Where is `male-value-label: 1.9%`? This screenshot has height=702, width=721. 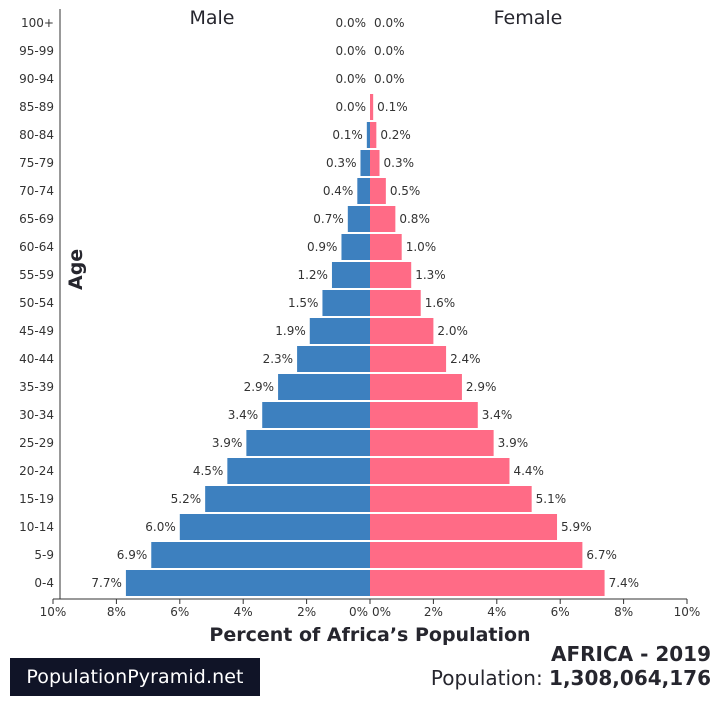 male-value-label: 1.9% is located at coordinates (290, 331).